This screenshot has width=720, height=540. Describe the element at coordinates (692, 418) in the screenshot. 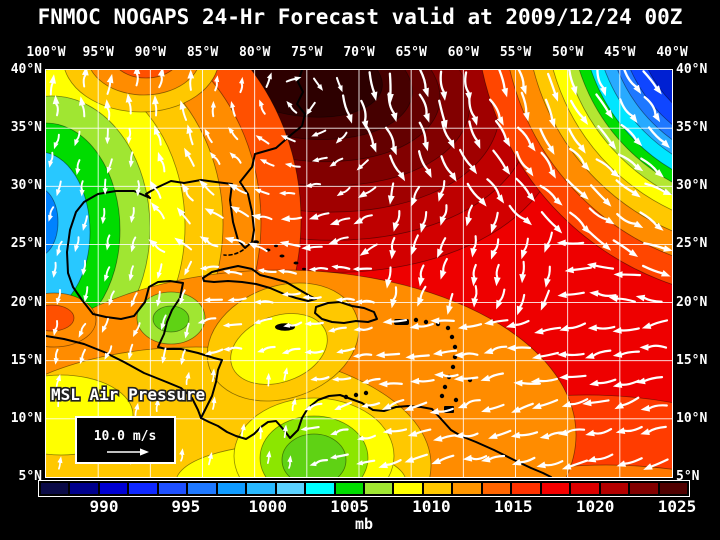

I see `lat-label-right: 10°N` at that location.